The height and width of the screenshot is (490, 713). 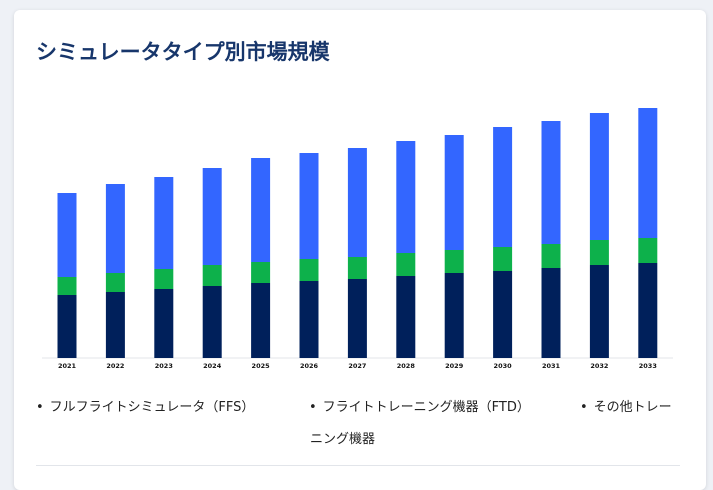 I want to click on bar-segment-2022-s2, so click(x=115, y=228).